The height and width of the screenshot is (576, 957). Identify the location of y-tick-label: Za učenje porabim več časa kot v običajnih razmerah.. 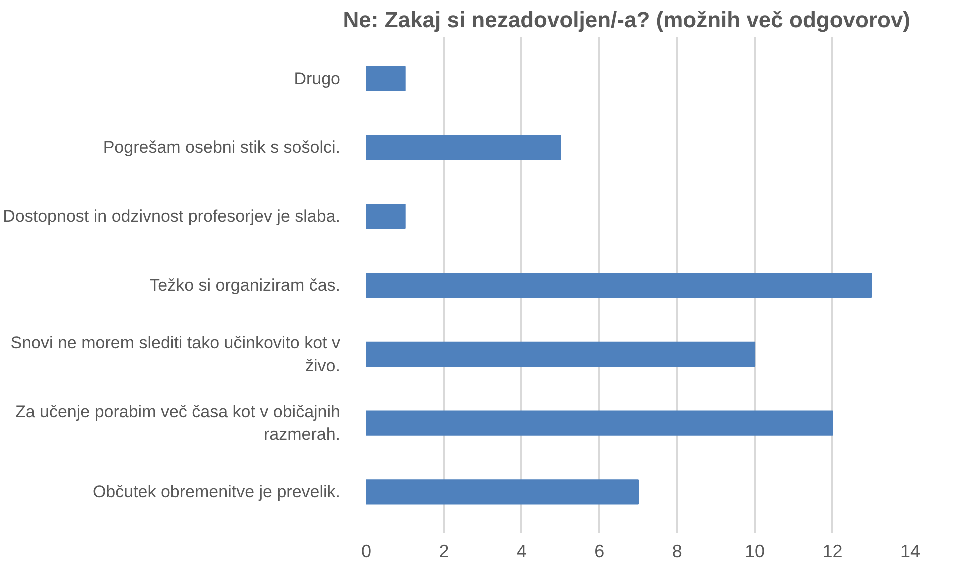
(178, 423).